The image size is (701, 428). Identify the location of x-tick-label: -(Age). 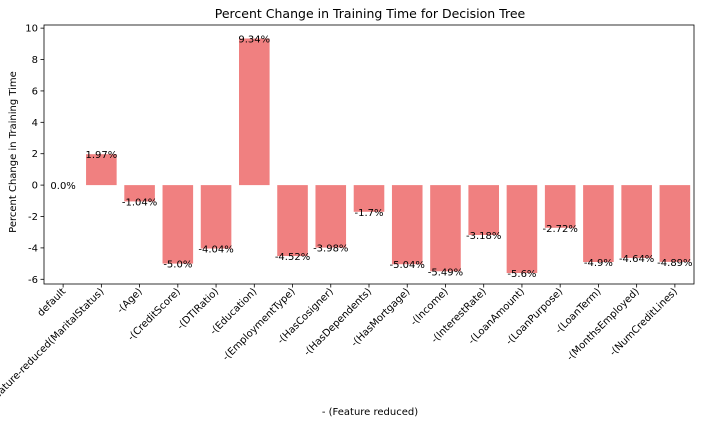
(130, 301).